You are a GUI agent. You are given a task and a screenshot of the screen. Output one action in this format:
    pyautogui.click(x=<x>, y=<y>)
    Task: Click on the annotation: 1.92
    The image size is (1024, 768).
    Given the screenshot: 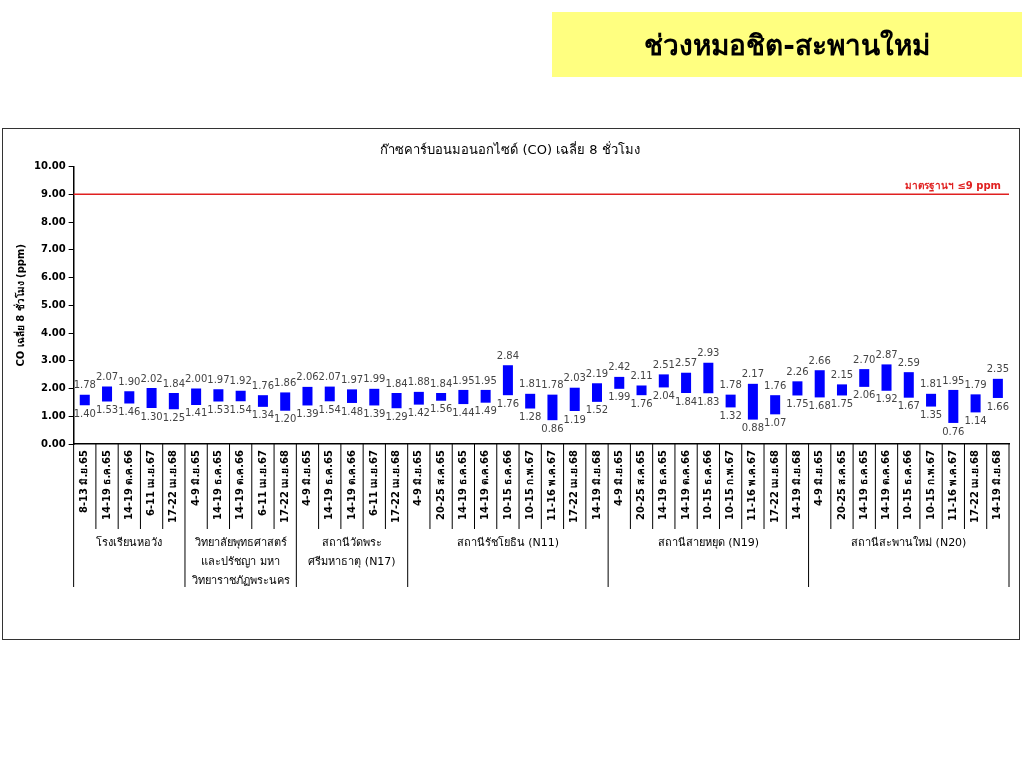 What is the action you would take?
    pyautogui.click(x=240, y=381)
    